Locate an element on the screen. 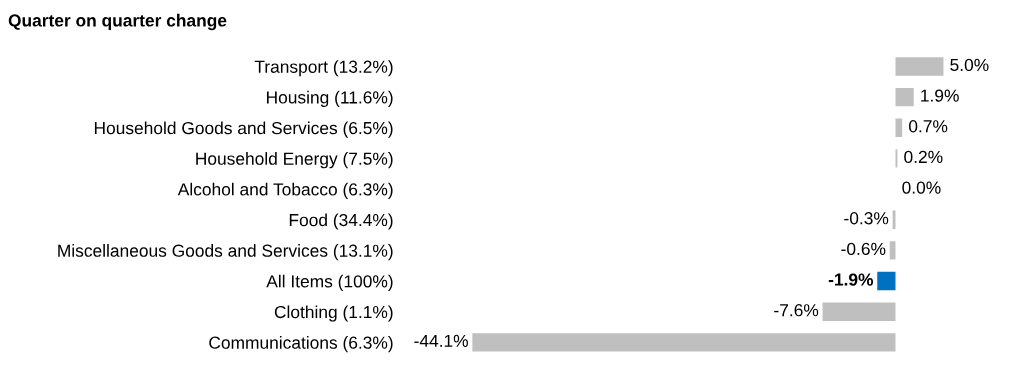 Image resolution: width=1029 pixels, height=365 pixels. y-tick-label: Miscellaneous Goods and Services (13.1%) is located at coordinates (225, 252).